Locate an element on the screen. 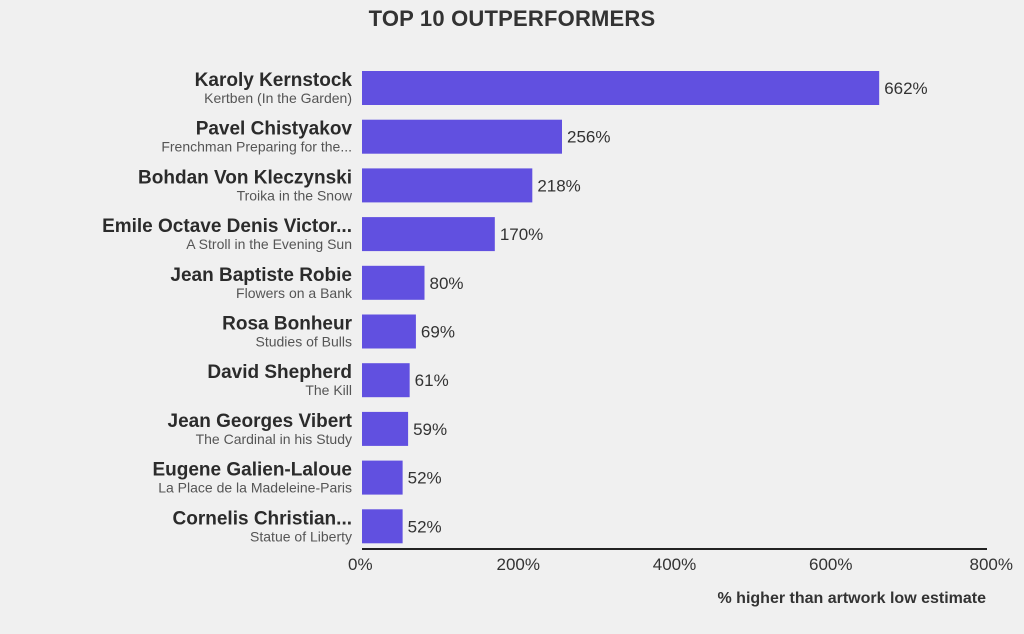 The height and width of the screenshot is (634, 1024). artist-label: Eugene Galien-Laloue is located at coordinates (252, 470).